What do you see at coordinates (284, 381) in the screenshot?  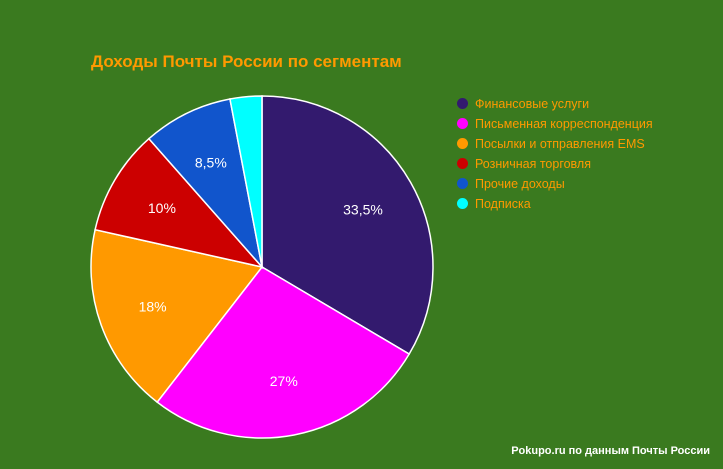 I see `slice-label: 27%` at bounding box center [284, 381].